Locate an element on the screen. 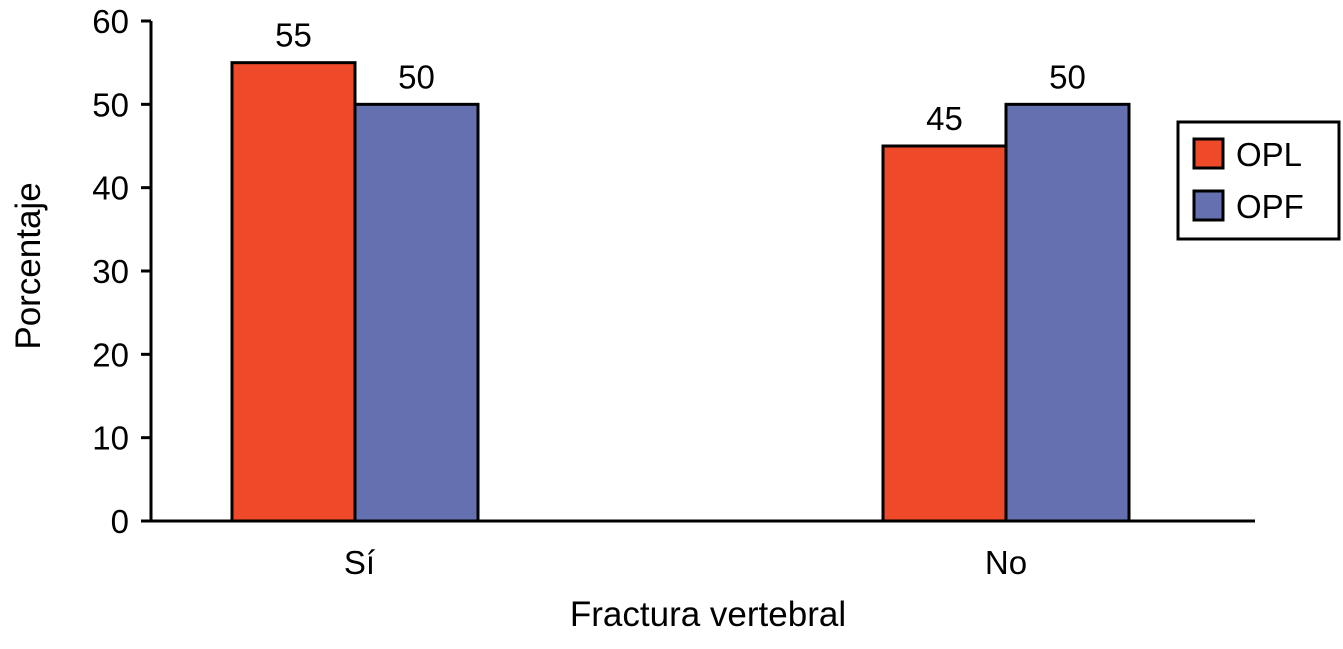 Image resolution: width=1343 pixels, height=649 pixels. legend-swatch-opf is located at coordinates (1208, 205).